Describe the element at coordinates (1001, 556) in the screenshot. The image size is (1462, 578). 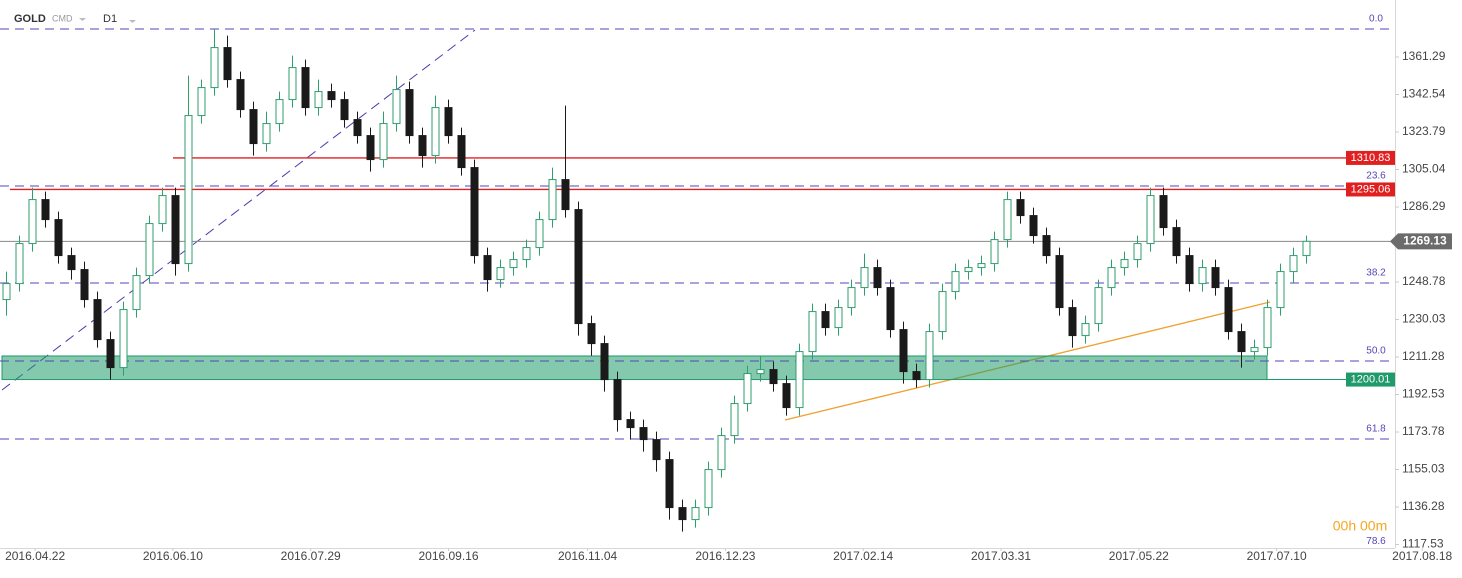
I see `x-tick-label: 2017.03.31` at that location.